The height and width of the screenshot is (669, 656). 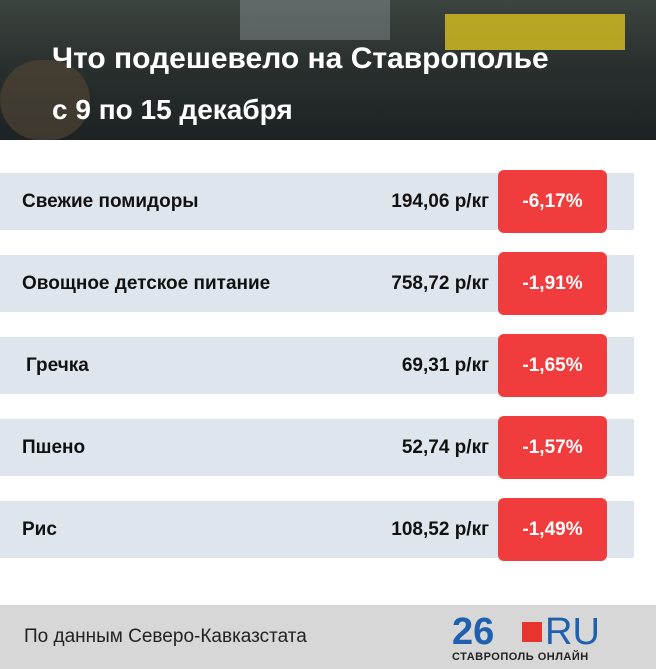 What do you see at coordinates (552, 201) in the screenshot?
I see `price-change: -6,17%` at bounding box center [552, 201].